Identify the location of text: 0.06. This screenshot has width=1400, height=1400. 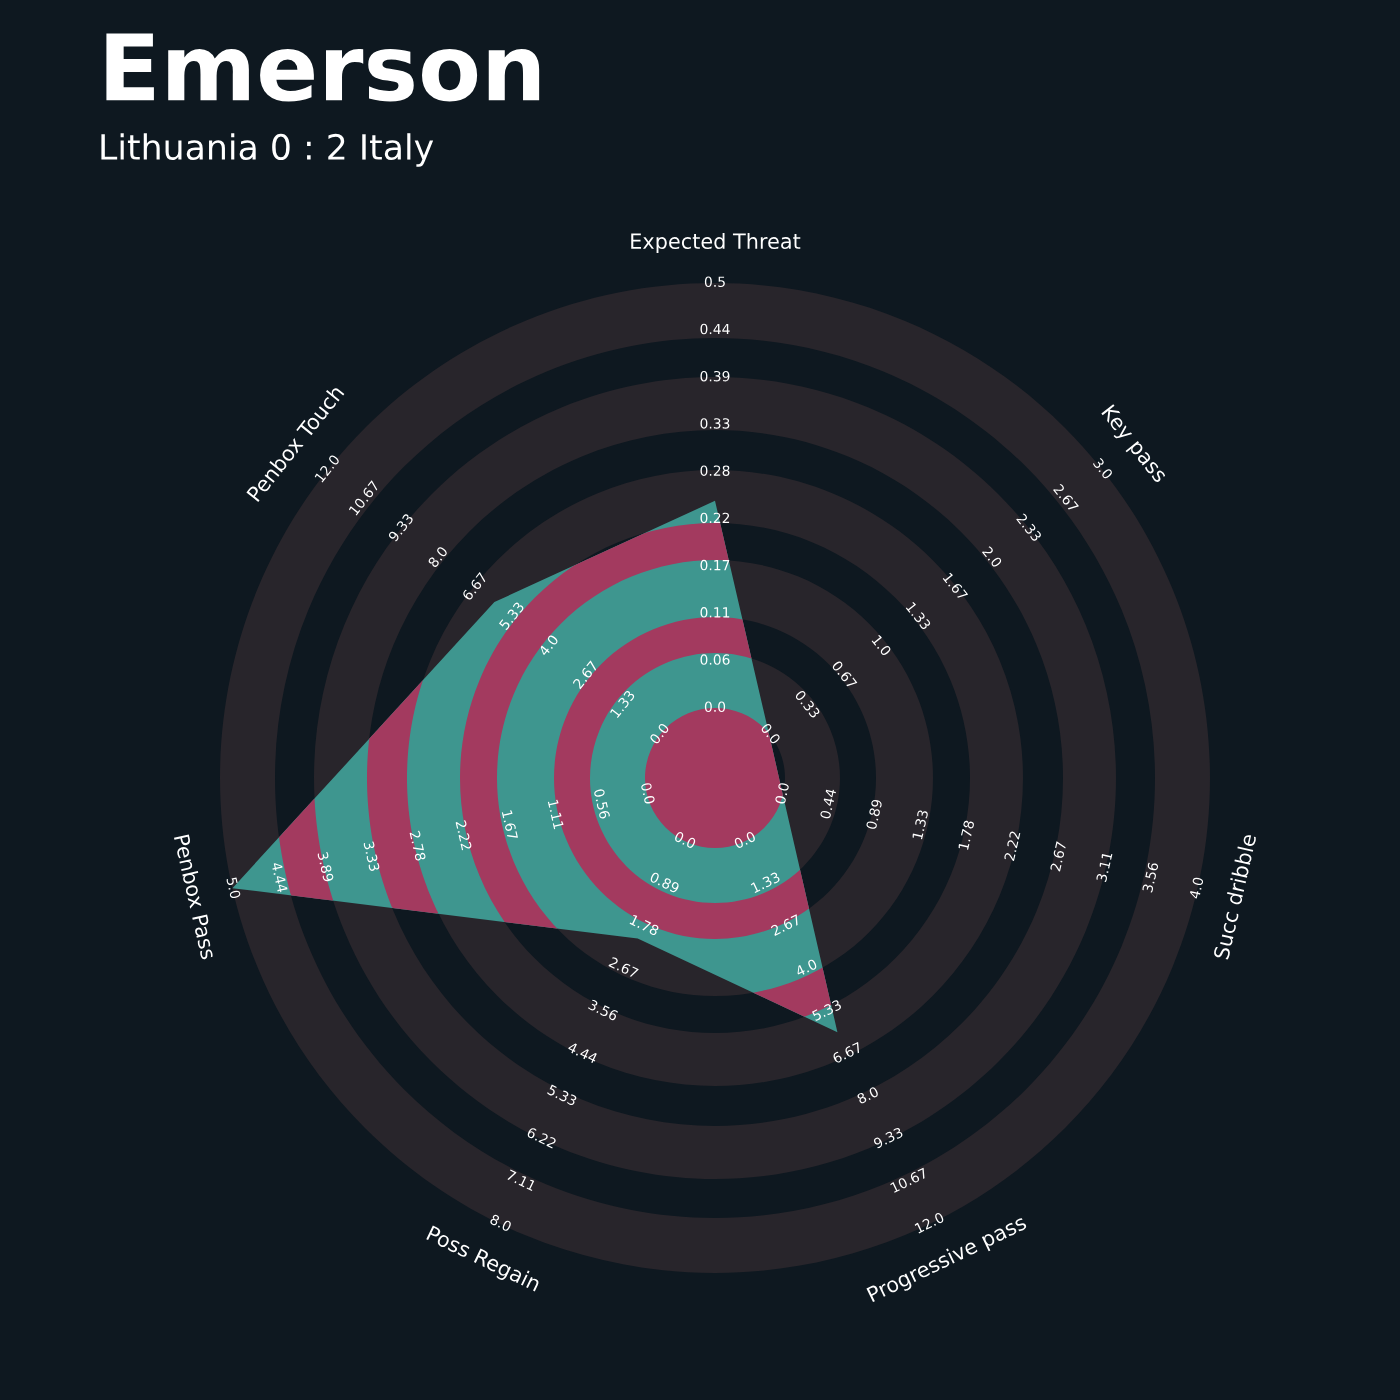
(715, 659).